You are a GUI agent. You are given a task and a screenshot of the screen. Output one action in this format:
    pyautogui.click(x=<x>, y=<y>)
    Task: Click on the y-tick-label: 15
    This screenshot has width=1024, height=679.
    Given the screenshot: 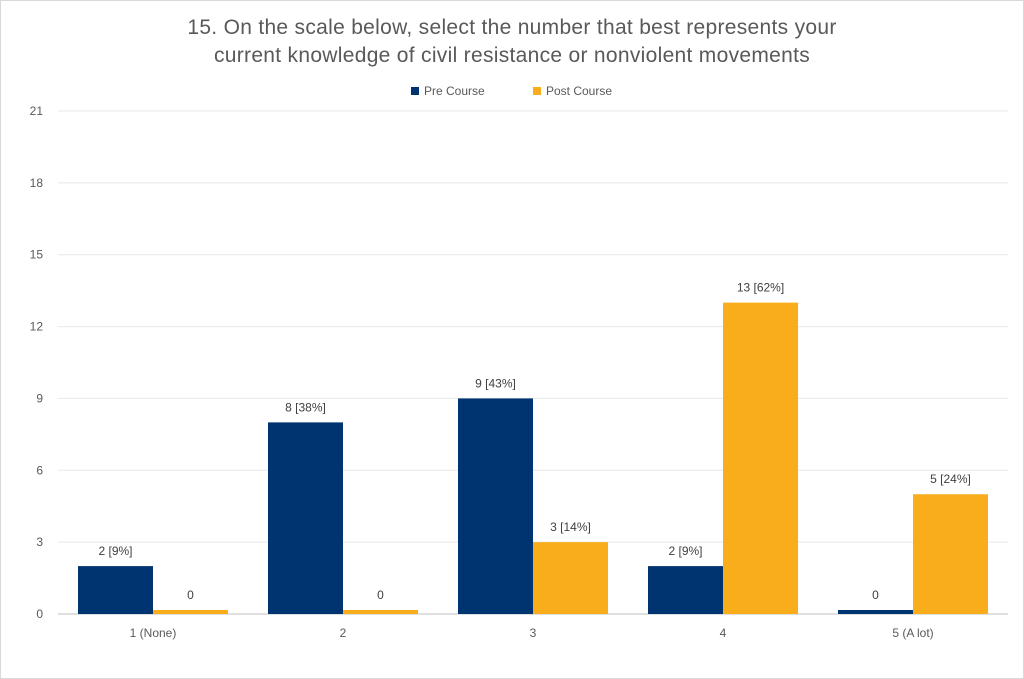 What is the action you would take?
    pyautogui.click(x=37, y=255)
    